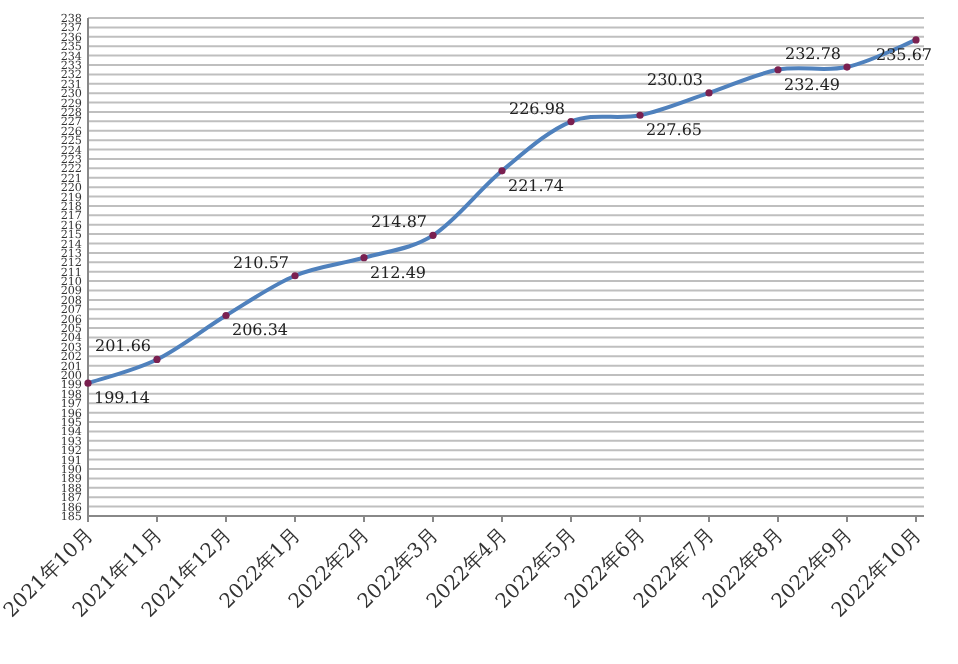 Image resolution: width=958 pixels, height=664 pixels. Describe the element at coordinates (399, 222) in the screenshot. I see `data-label: 214.87` at that location.